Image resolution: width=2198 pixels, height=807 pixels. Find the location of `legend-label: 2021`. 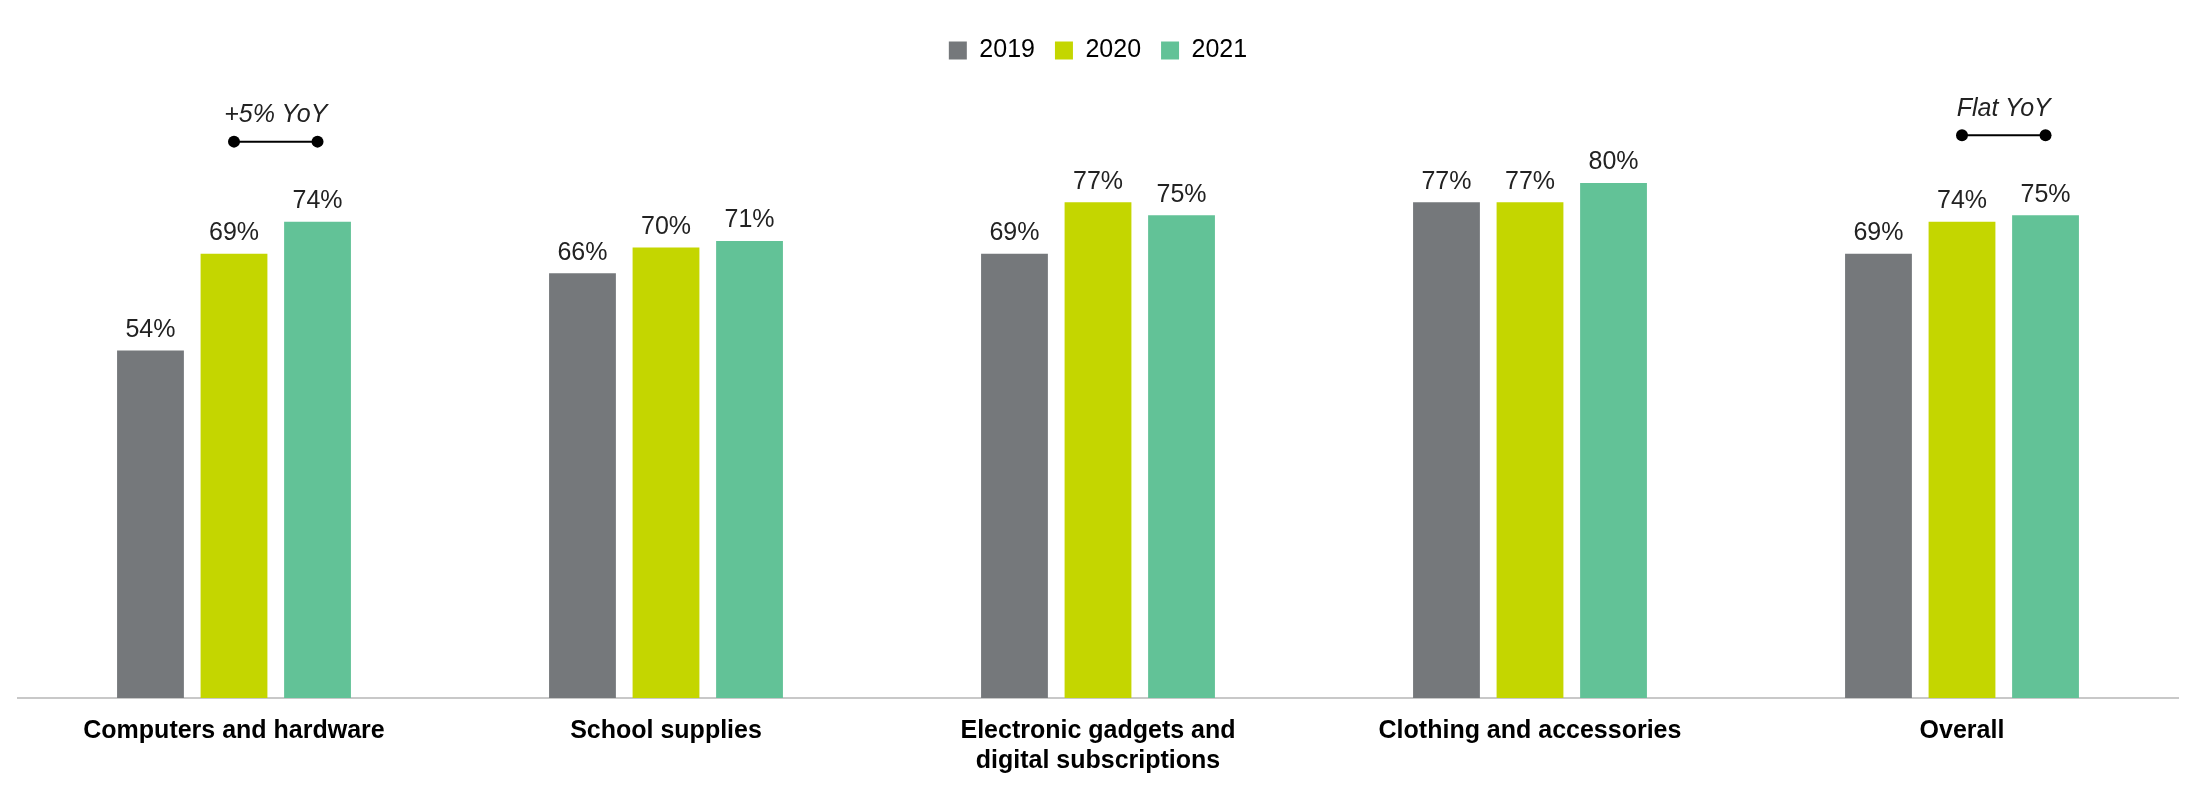

legend-label: 2021 is located at coordinates (1219, 48).